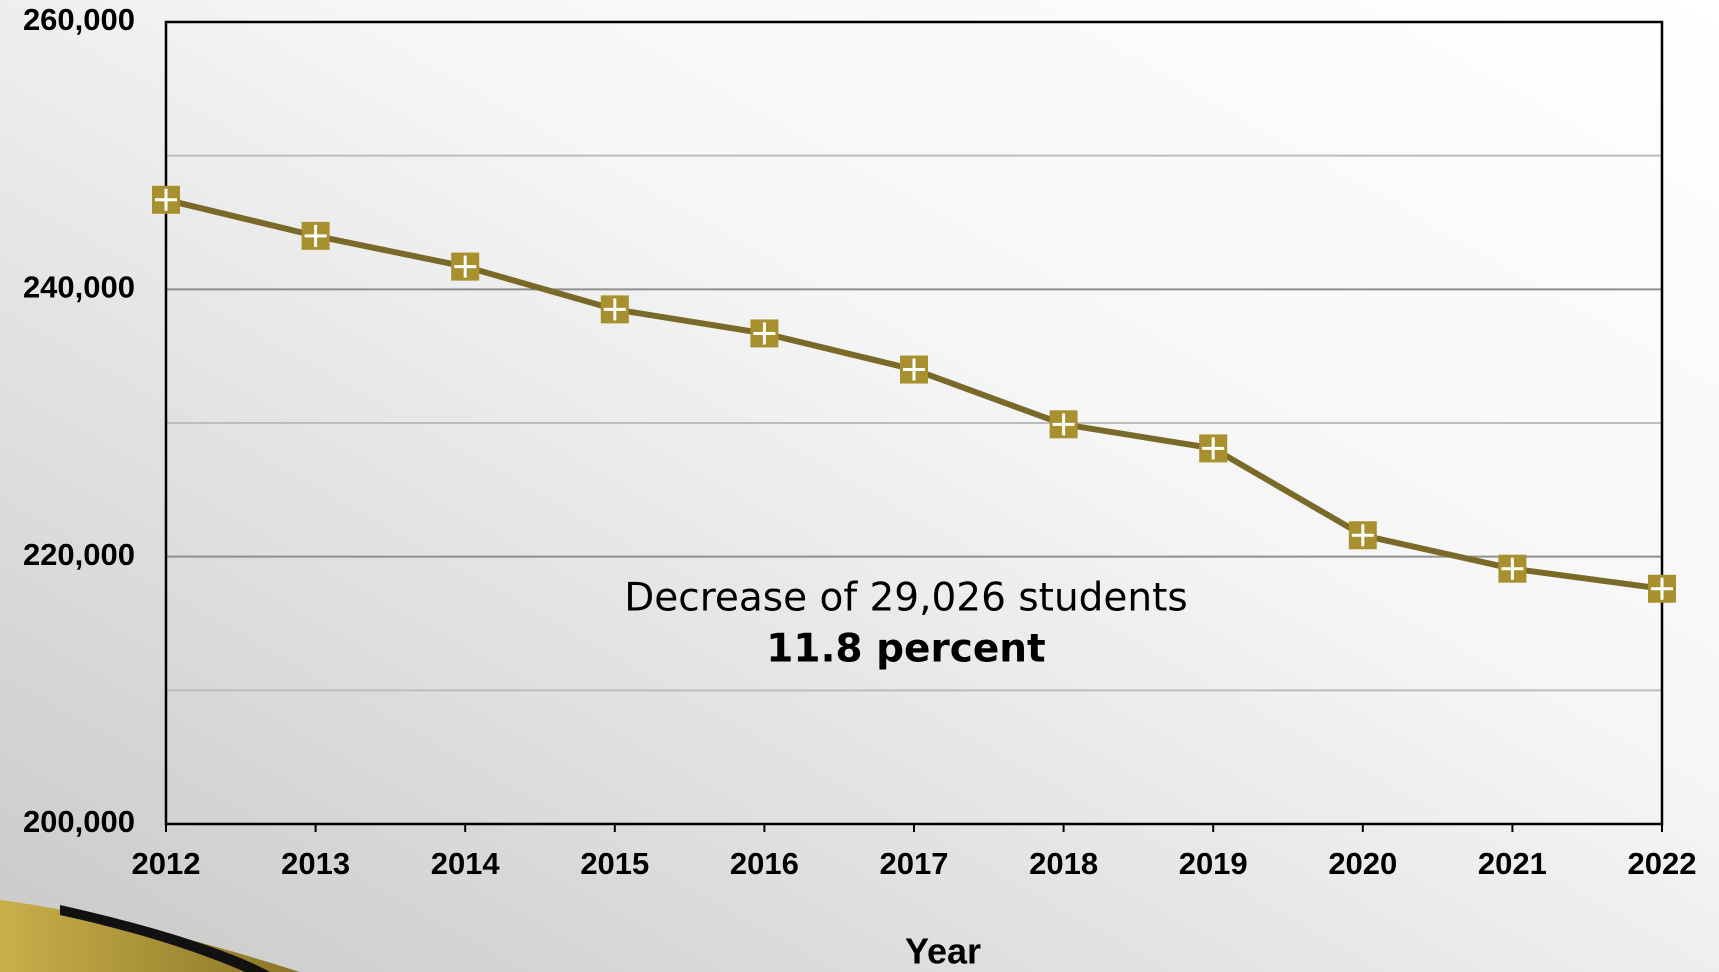 The width and height of the screenshot is (1719, 972). I want to click on x-tick-label: 2017, so click(914, 863).